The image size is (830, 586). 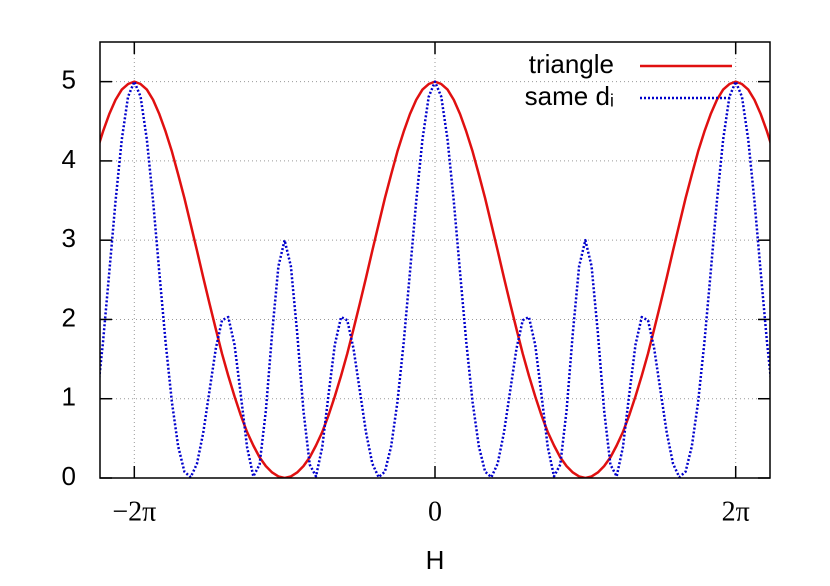 I want to click on y-tick-label: 0, so click(x=69, y=476).